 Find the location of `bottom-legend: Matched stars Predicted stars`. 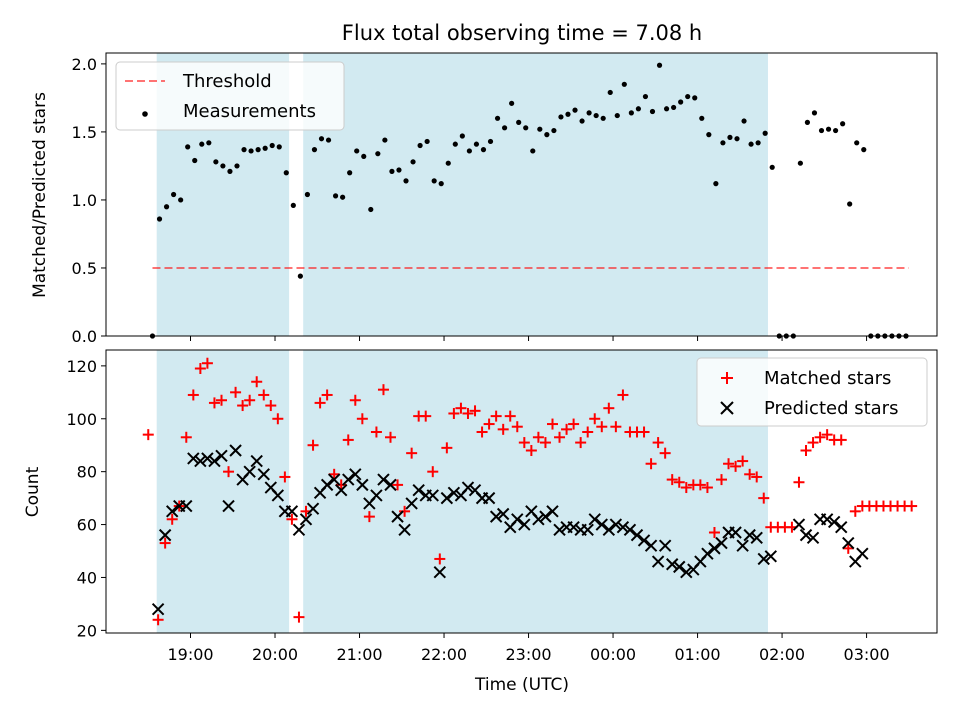

bottom-legend: Matched stars Predicted stars is located at coordinates (812, 392).